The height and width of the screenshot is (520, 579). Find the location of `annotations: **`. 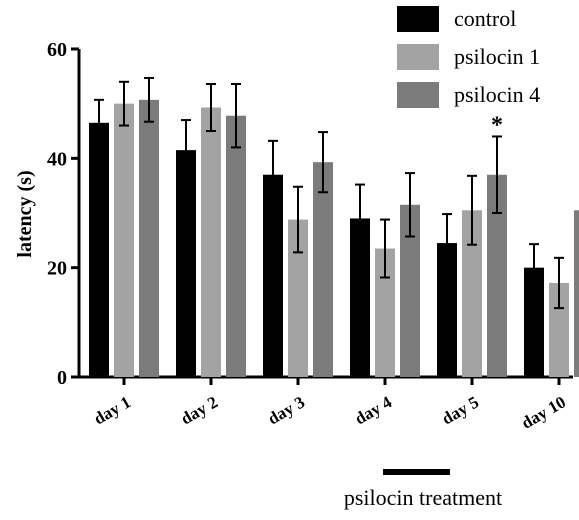

annotations: ** is located at coordinates (535, 144).